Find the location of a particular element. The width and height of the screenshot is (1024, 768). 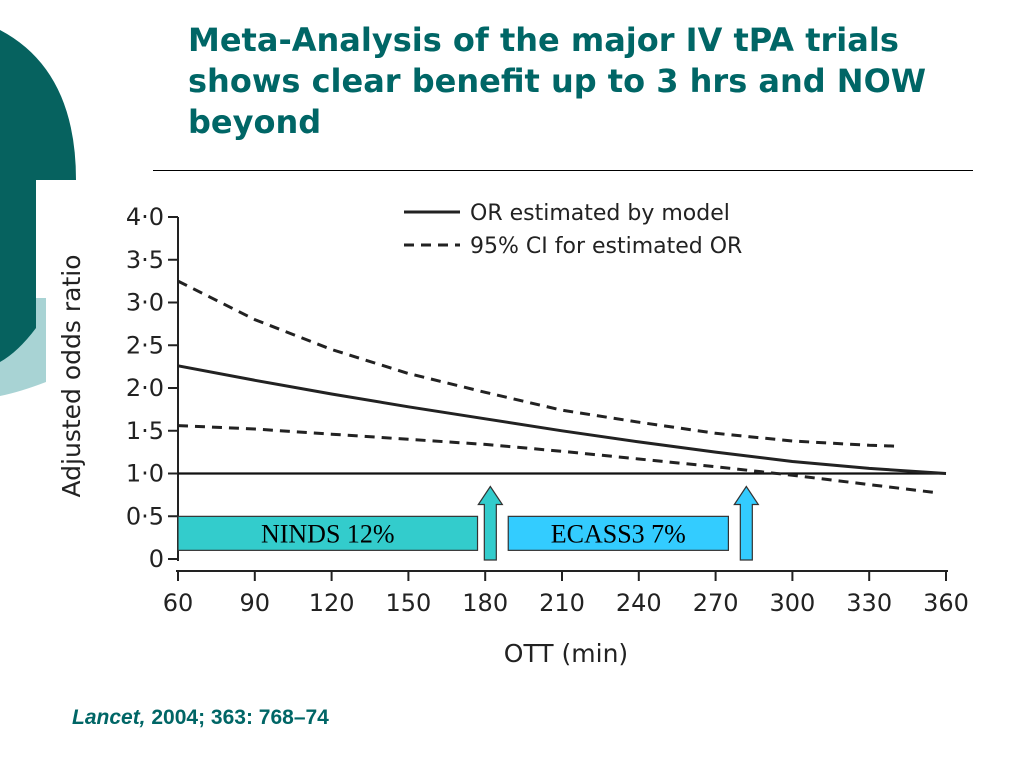

annotations-group: NINDS 12% ECASS3 7% is located at coordinates (468, 523).